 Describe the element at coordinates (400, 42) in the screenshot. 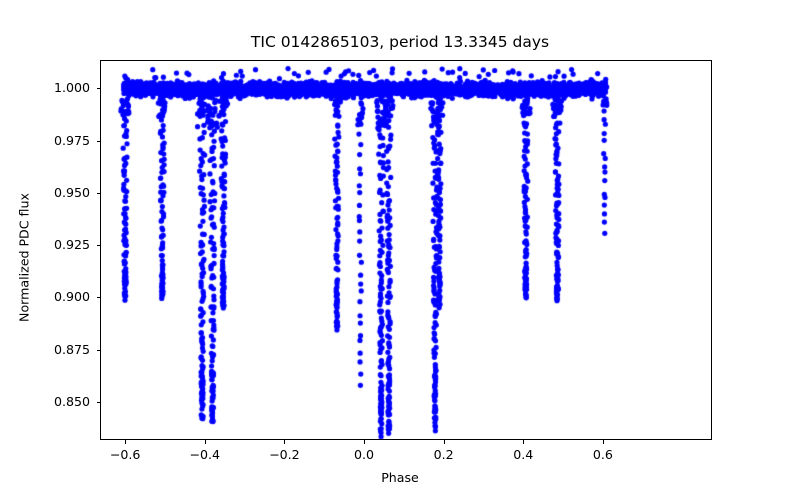

I see `page-title: TIC 0142865103, period 13.3345 days` at that location.